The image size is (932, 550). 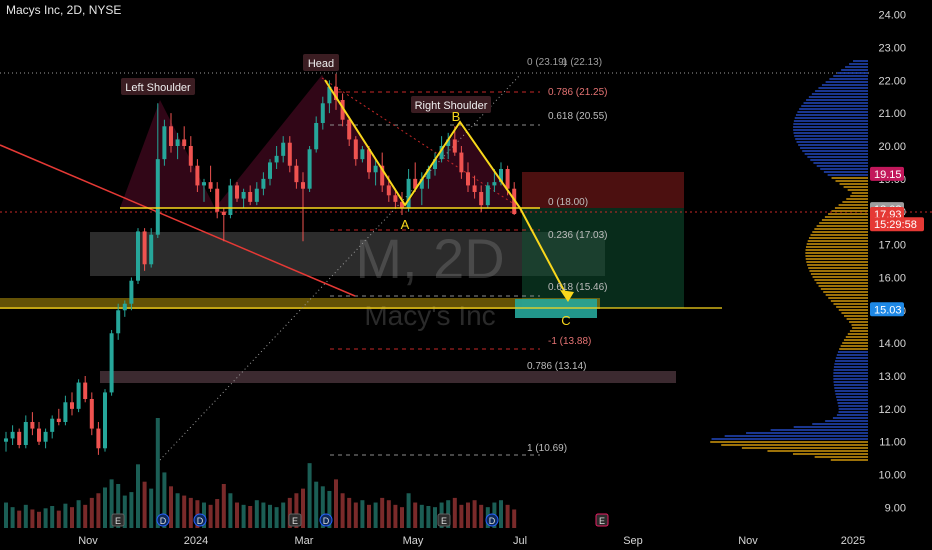 I want to click on fib-label: 0 (23.19), so click(x=547, y=62).